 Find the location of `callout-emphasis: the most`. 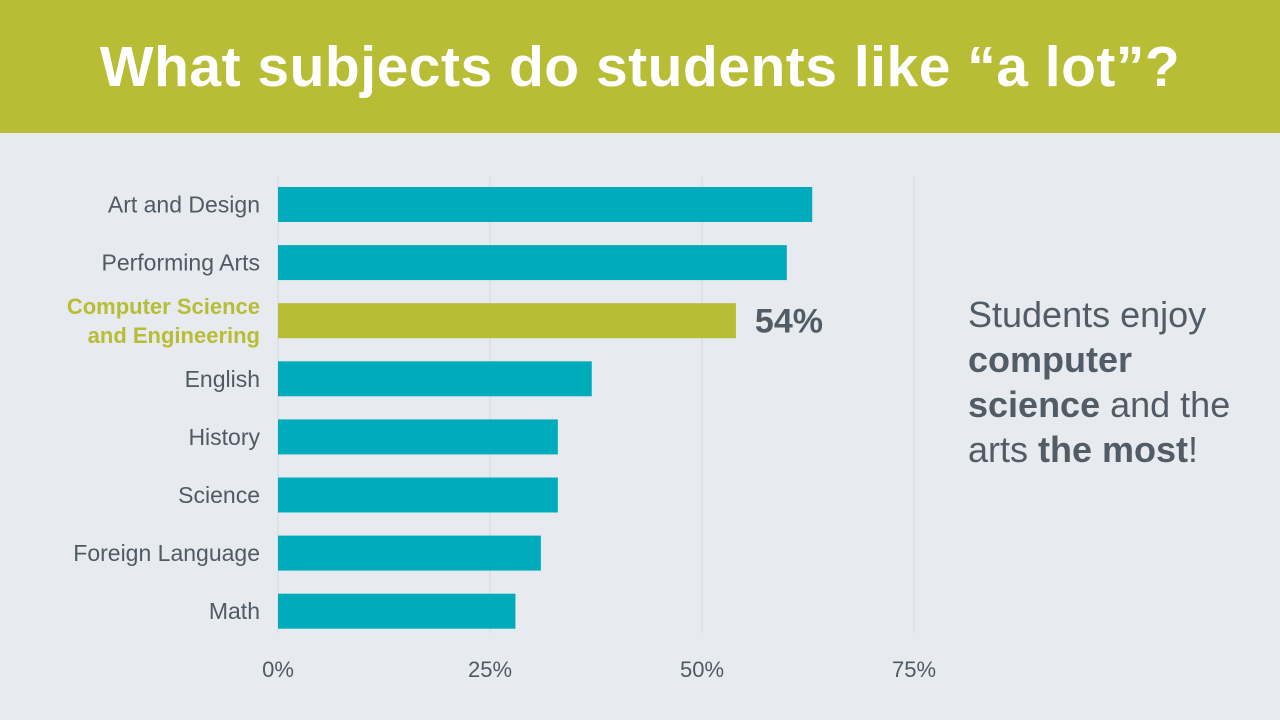

callout-emphasis: the most is located at coordinates (1113, 449).